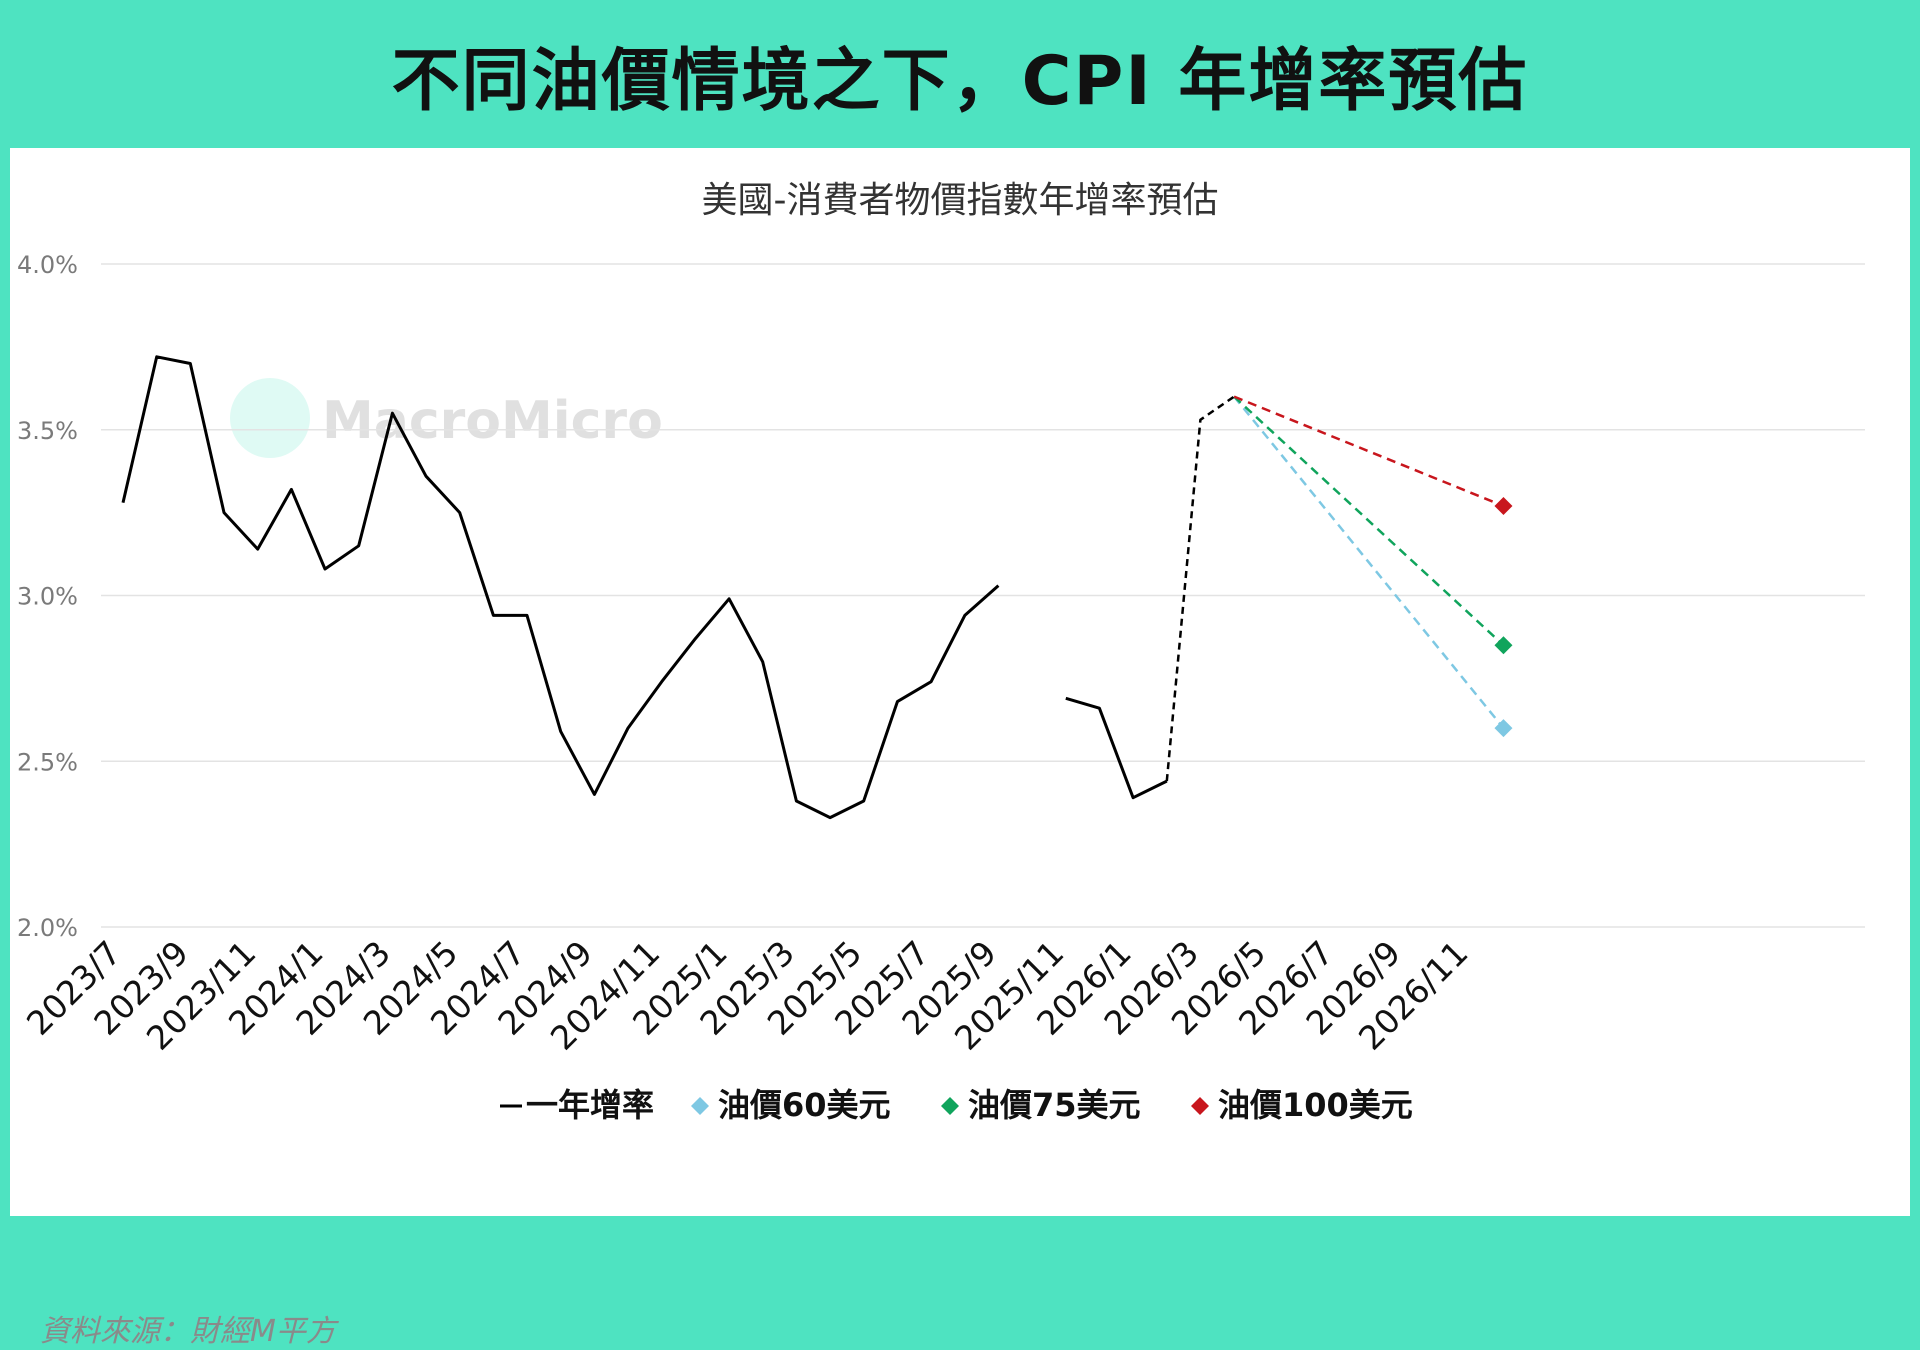 This screenshot has width=1920, height=1350. What do you see at coordinates (960, 81) in the screenshot?
I see `banner-title: 不同油價情境之下，CPI 年增率預估` at bounding box center [960, 81].